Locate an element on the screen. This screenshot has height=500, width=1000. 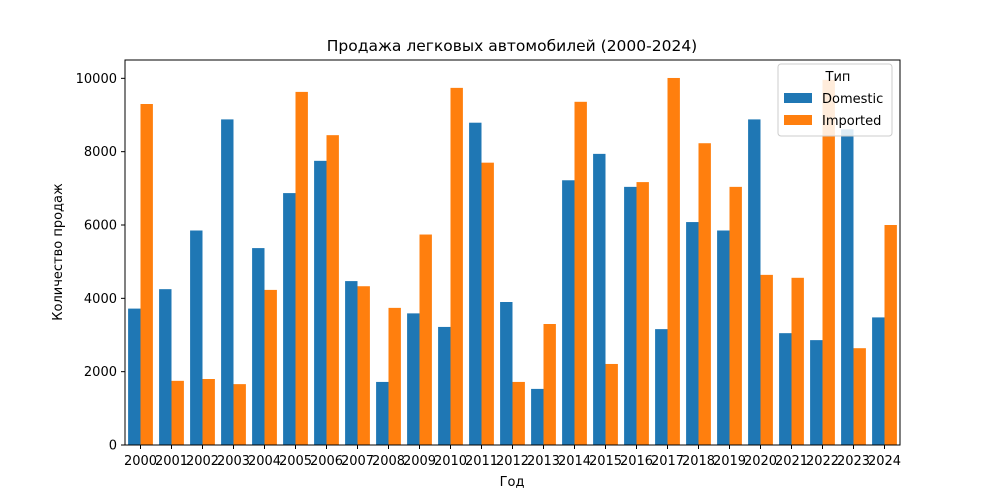
bar-imported-2007 is located at coordinates (363, 365).